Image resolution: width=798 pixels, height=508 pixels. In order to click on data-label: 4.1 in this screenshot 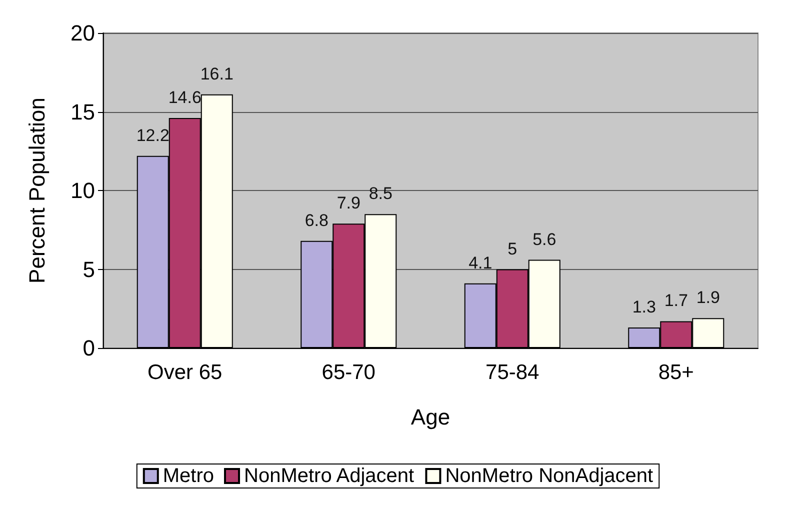, I will do `click(480, 262)`.